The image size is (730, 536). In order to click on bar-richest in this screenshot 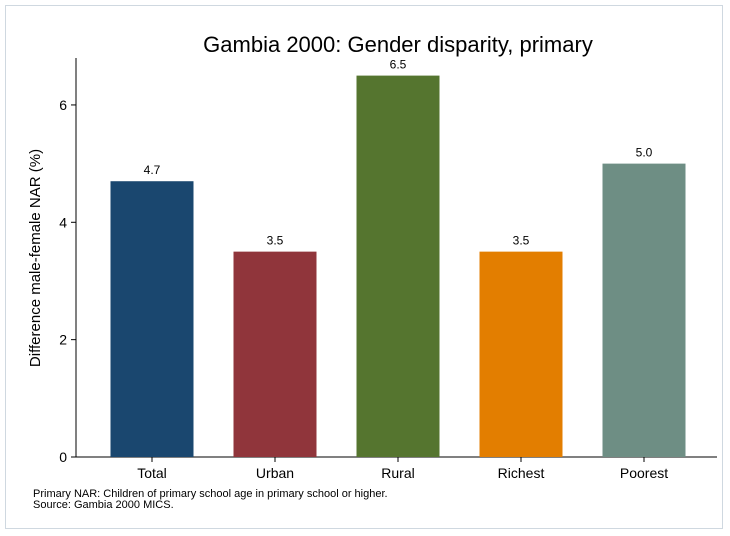, I will do `click(521, 354)`.